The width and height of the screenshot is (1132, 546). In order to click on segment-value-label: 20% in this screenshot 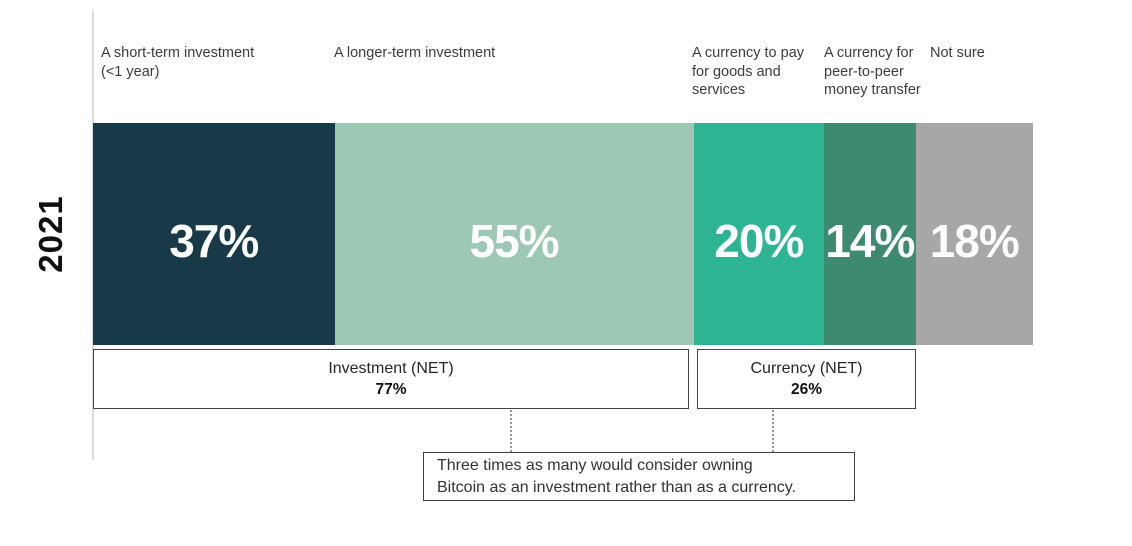, I will do `click(759, 241)`.